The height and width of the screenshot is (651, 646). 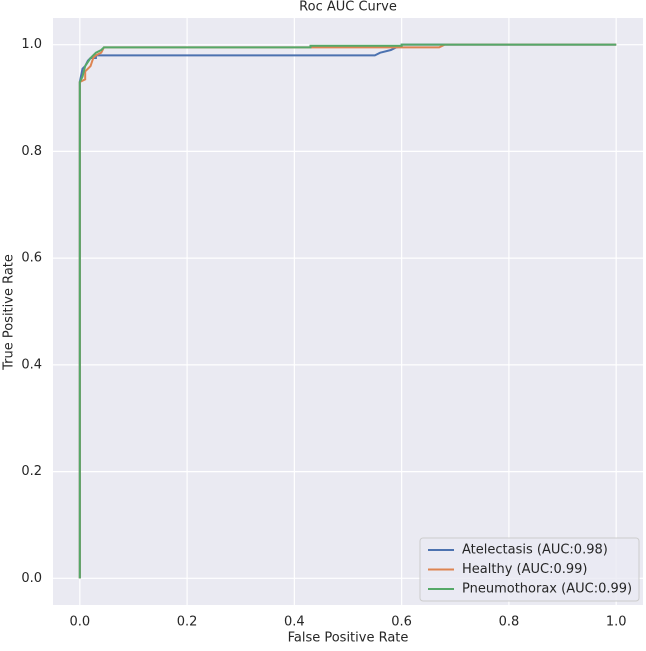 What do you see at coordinates (348, 638) in the screenshot?
I see `x-axis-label: False Positive Rate` at bounding box center [348, 638].